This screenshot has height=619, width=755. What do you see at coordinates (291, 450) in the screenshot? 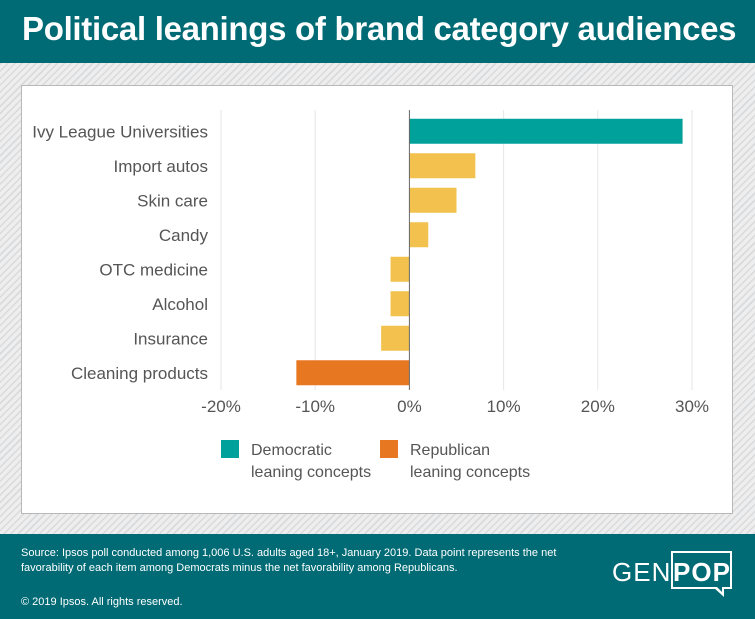
I see `legend-label: Democratic` at bounding box center [291, 450].